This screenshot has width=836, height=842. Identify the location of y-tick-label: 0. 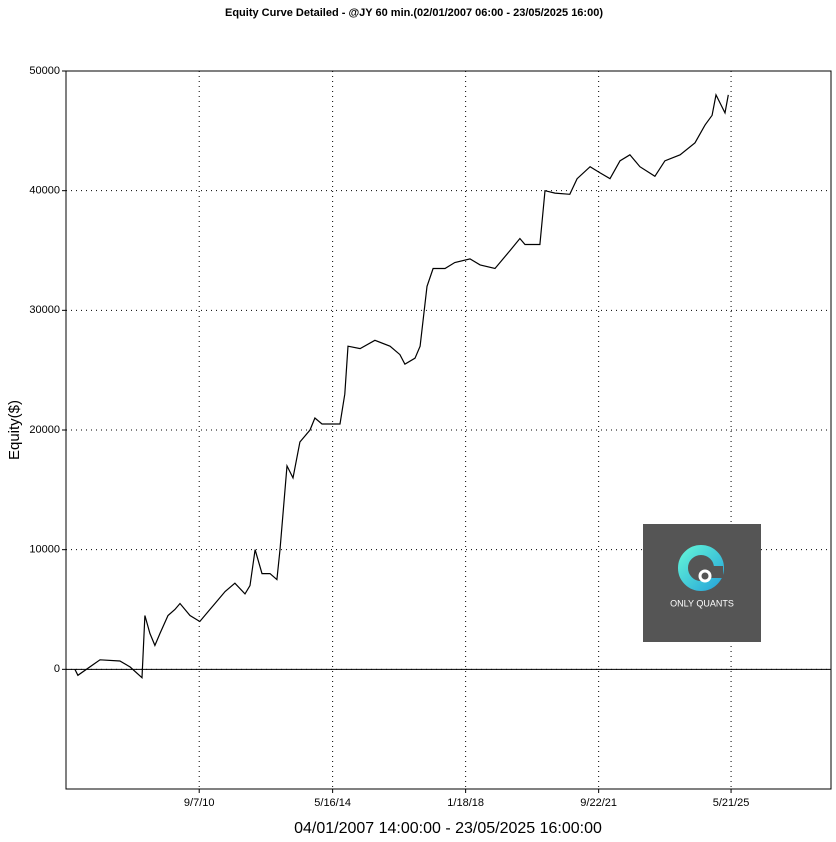
(57, 669).